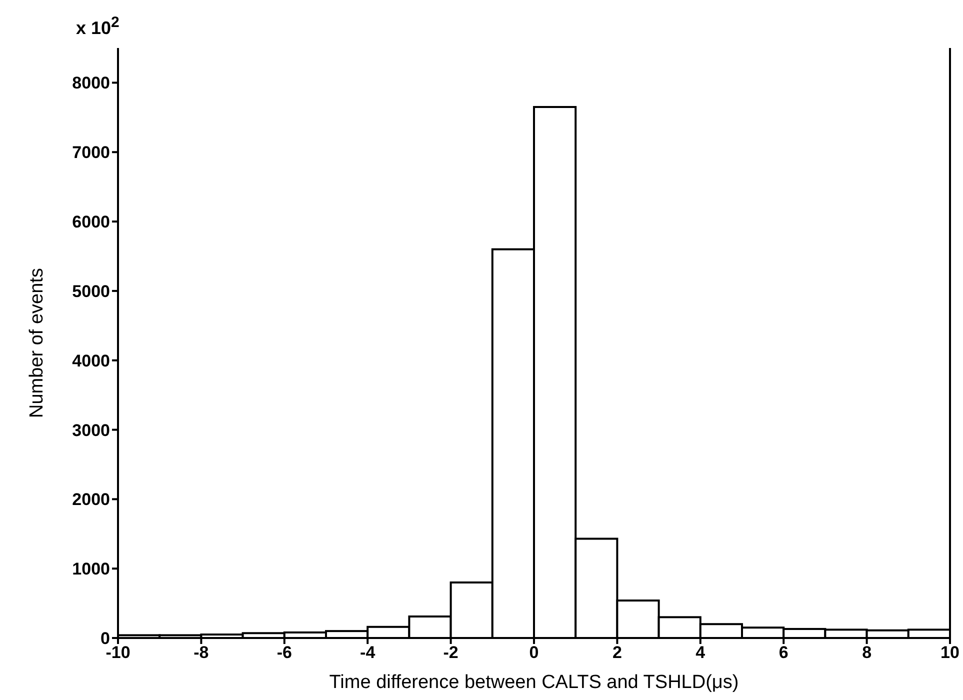 This screenshot has width=963, height=700. What do you see at coordinates (534, 652) in the screenshot?
I see `x-tick-label: 0` at bounding box center [534, 652].